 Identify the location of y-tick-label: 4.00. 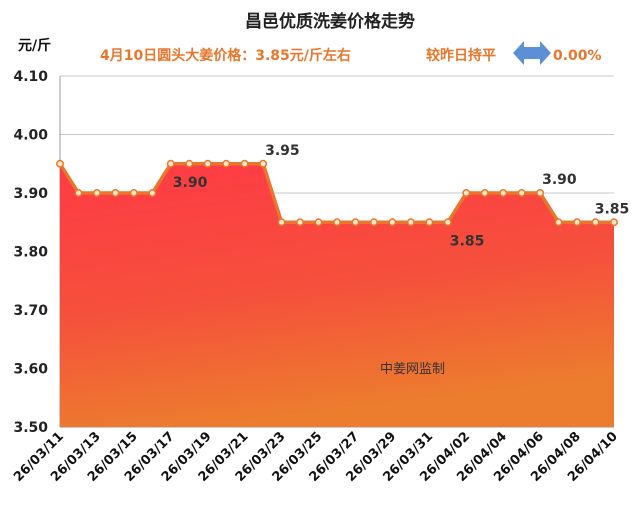
(30, 136).